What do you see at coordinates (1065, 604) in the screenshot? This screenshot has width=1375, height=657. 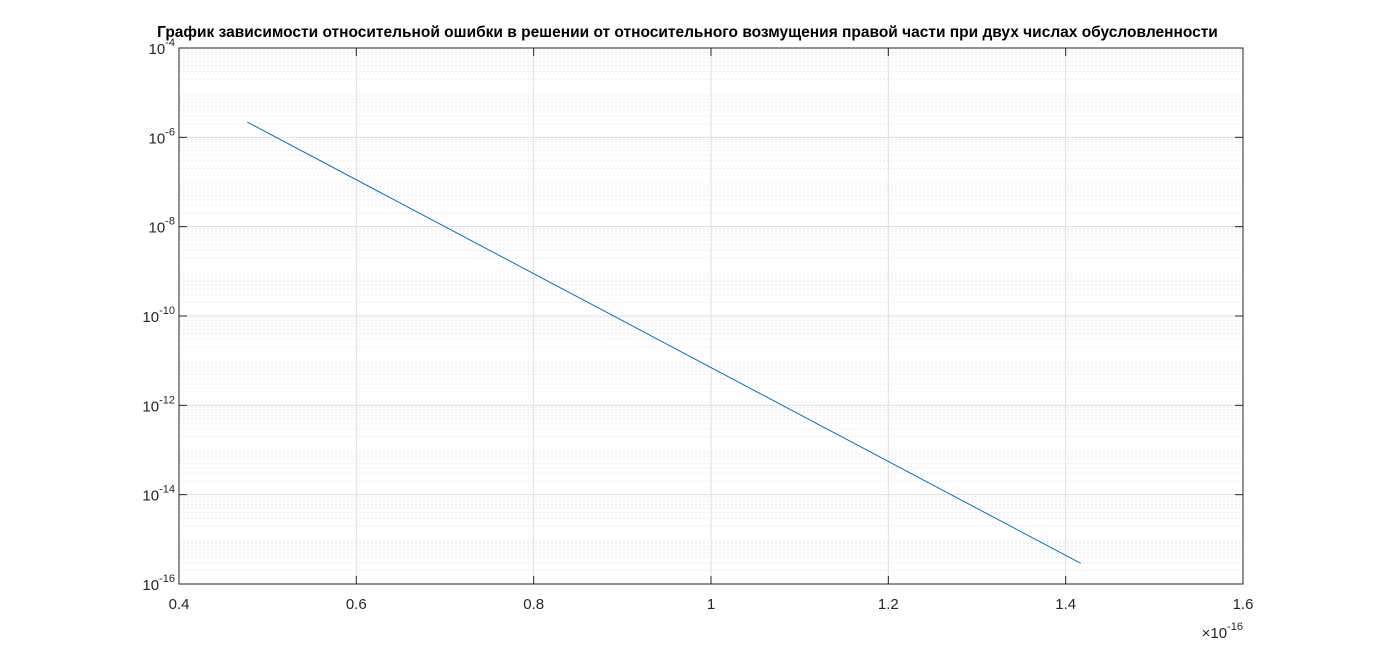 I see `x-tick-label: 1.4` at bounding box center [1065, 604].